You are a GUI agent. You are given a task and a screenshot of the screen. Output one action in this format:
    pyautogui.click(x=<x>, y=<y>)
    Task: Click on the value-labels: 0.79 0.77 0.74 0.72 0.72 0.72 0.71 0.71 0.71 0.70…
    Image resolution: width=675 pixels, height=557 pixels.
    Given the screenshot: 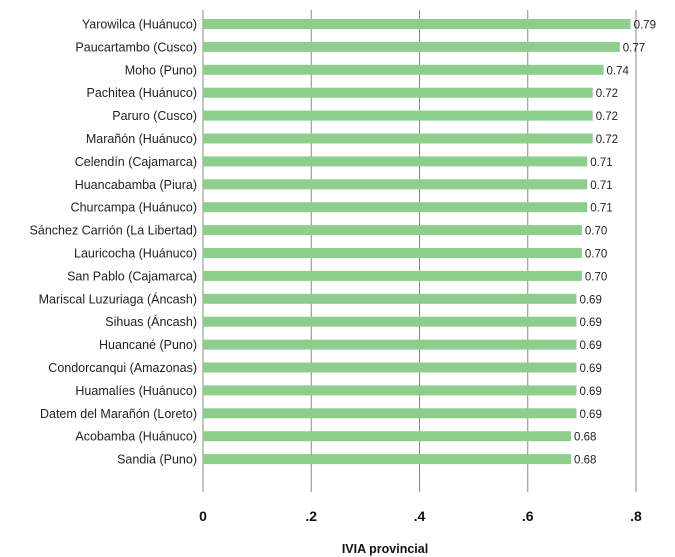 What is the action you would take?
    pyautogui.click(x=615, y=243)
    